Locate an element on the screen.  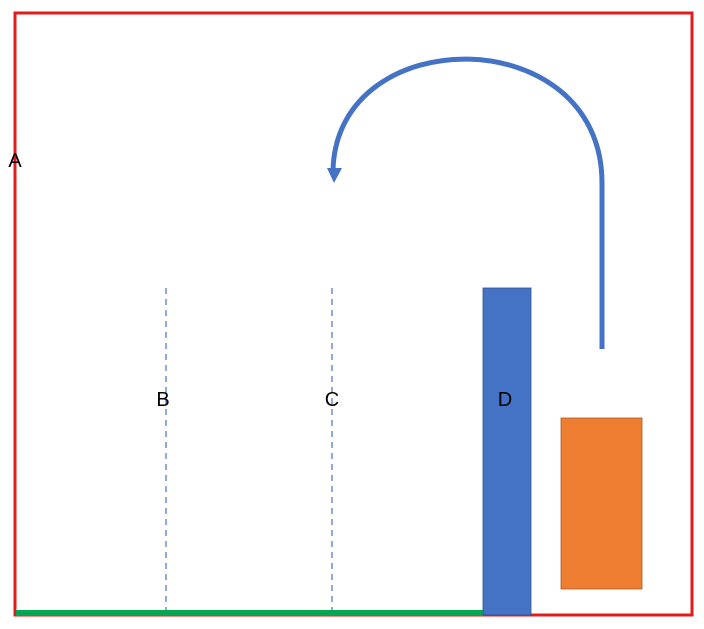
label-d: D is located at coordinates (505, 400).